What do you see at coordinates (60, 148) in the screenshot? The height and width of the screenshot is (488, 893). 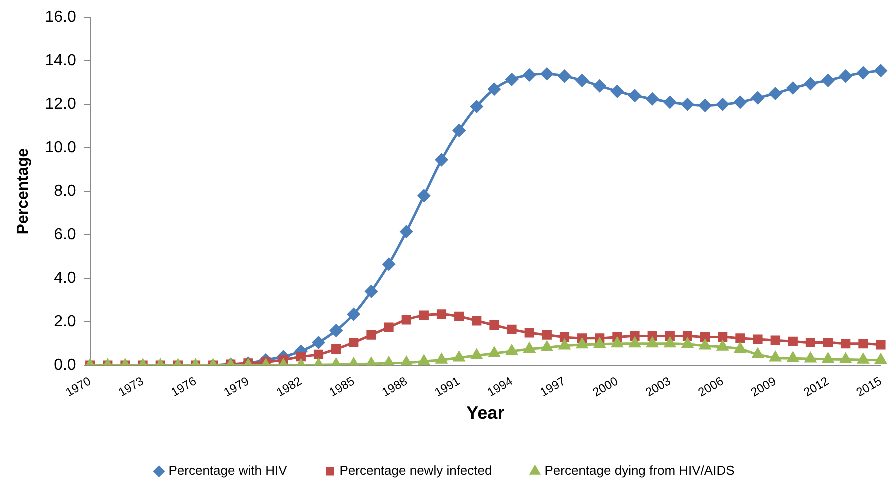 I see `y-tick-label: 10.0` at bounding box center [60, 148].